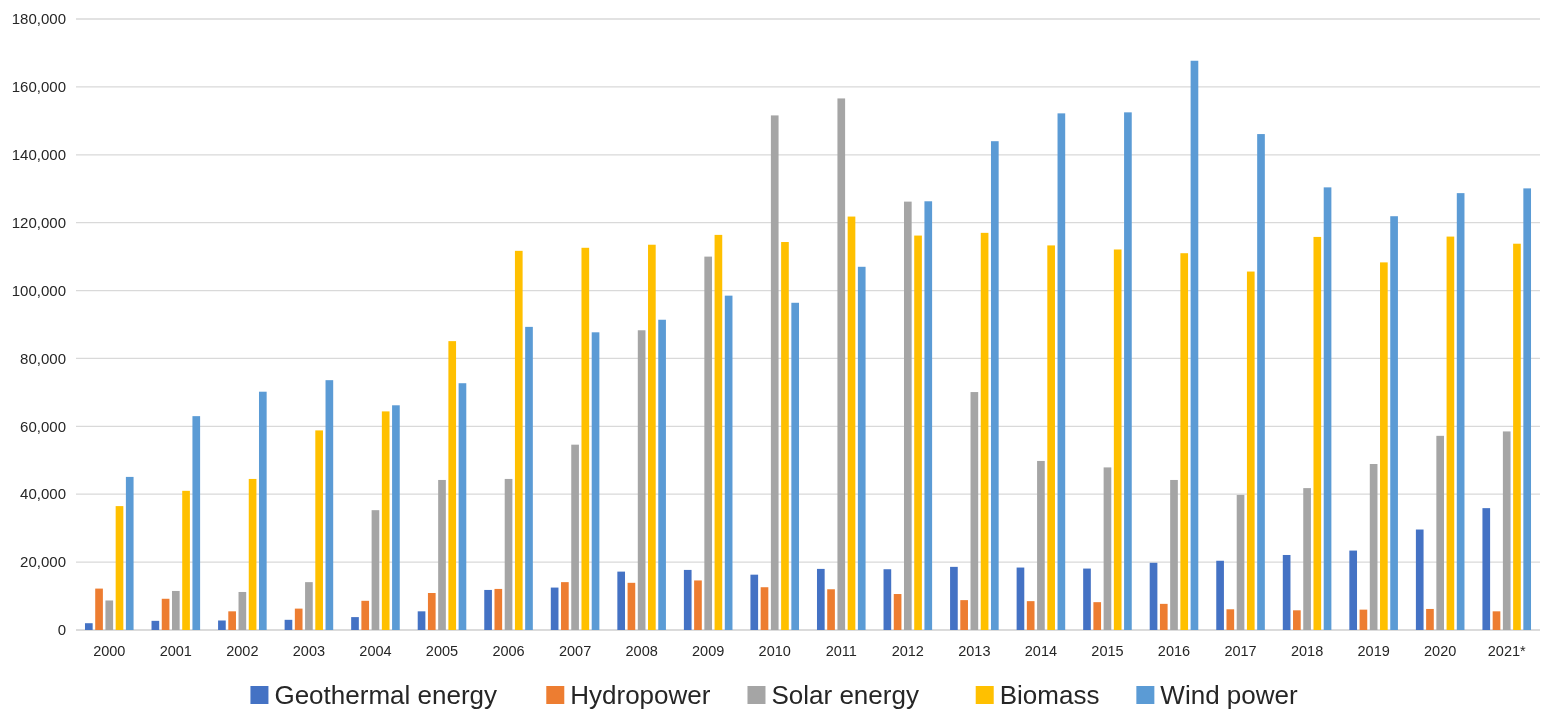 The width and height of the screenshot is (1548, 728). Describe the element at coordinates (1174, 651) in the screenshot. I see `x-tick-label: 2016` at that location.